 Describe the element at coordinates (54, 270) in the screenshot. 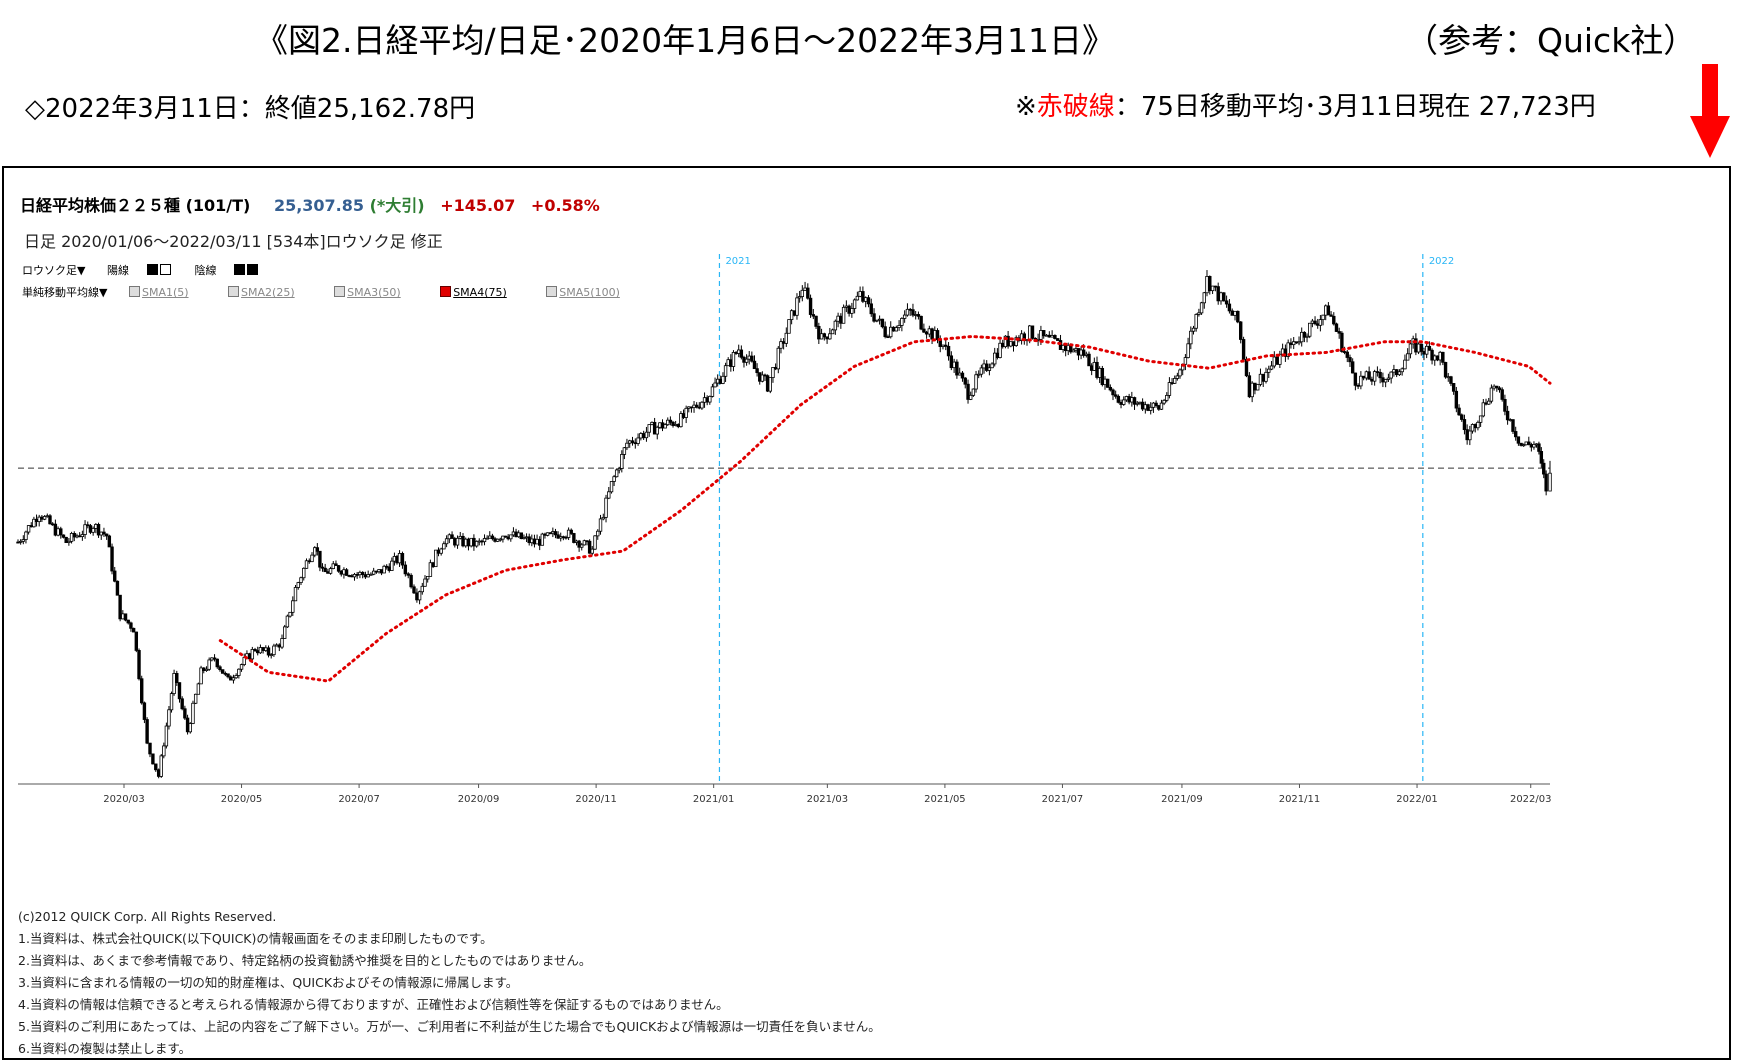

I see `candle-type-menu: ロウソク足▼` at that location.